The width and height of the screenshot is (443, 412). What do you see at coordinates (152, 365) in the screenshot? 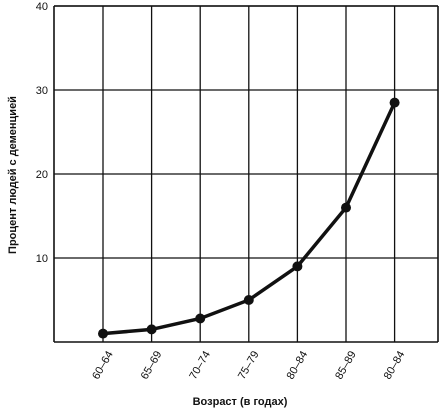
I see `x-tick-label: 65–69` at bounding box center [152, 365].